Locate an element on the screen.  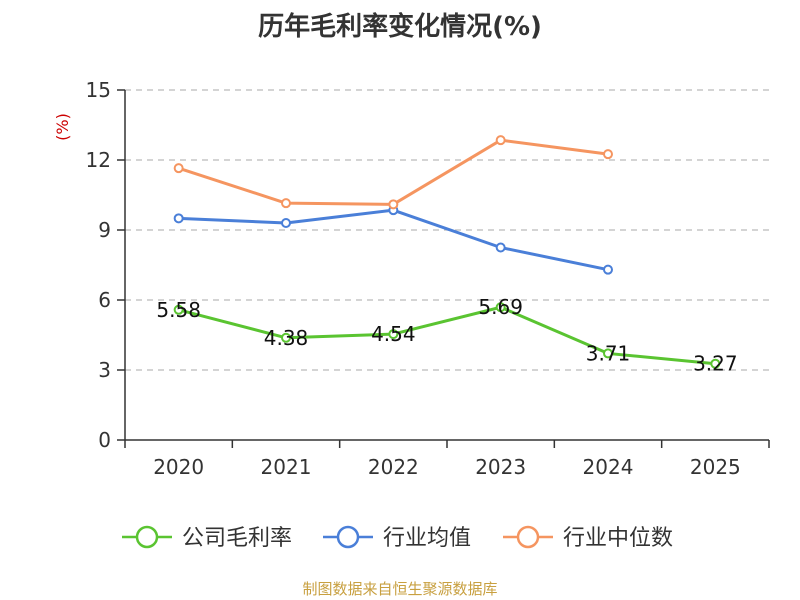
data-label-2023: 5.69 is located at coordinates (500, 307).